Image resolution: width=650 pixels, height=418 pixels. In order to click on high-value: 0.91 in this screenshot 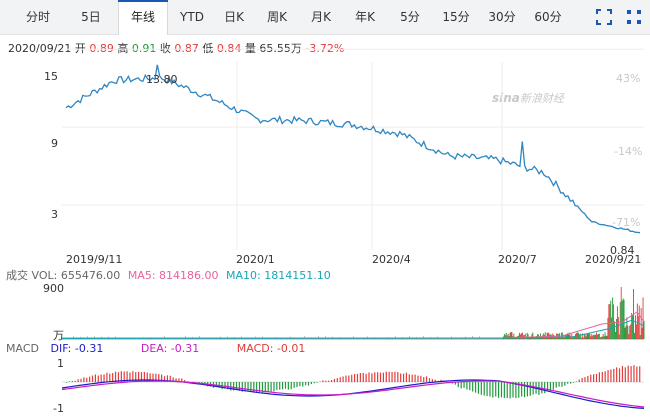, I will do `click(144, 48)`.